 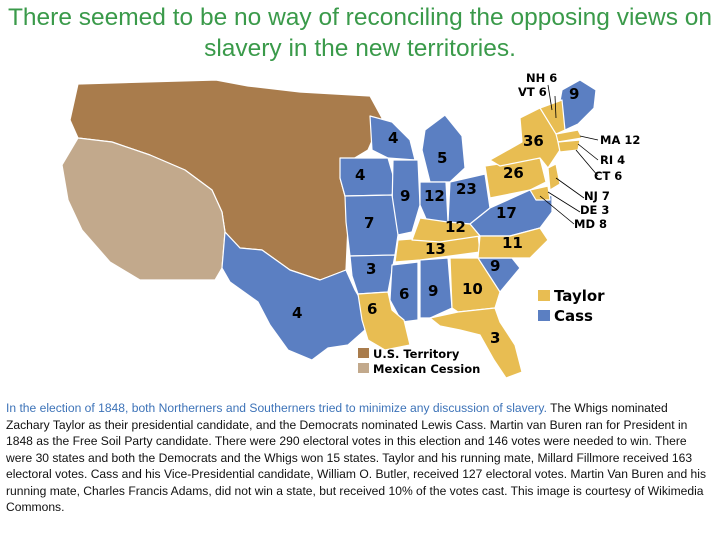 I want to click on legend-cession-swatch, so click(x=363, y=368).